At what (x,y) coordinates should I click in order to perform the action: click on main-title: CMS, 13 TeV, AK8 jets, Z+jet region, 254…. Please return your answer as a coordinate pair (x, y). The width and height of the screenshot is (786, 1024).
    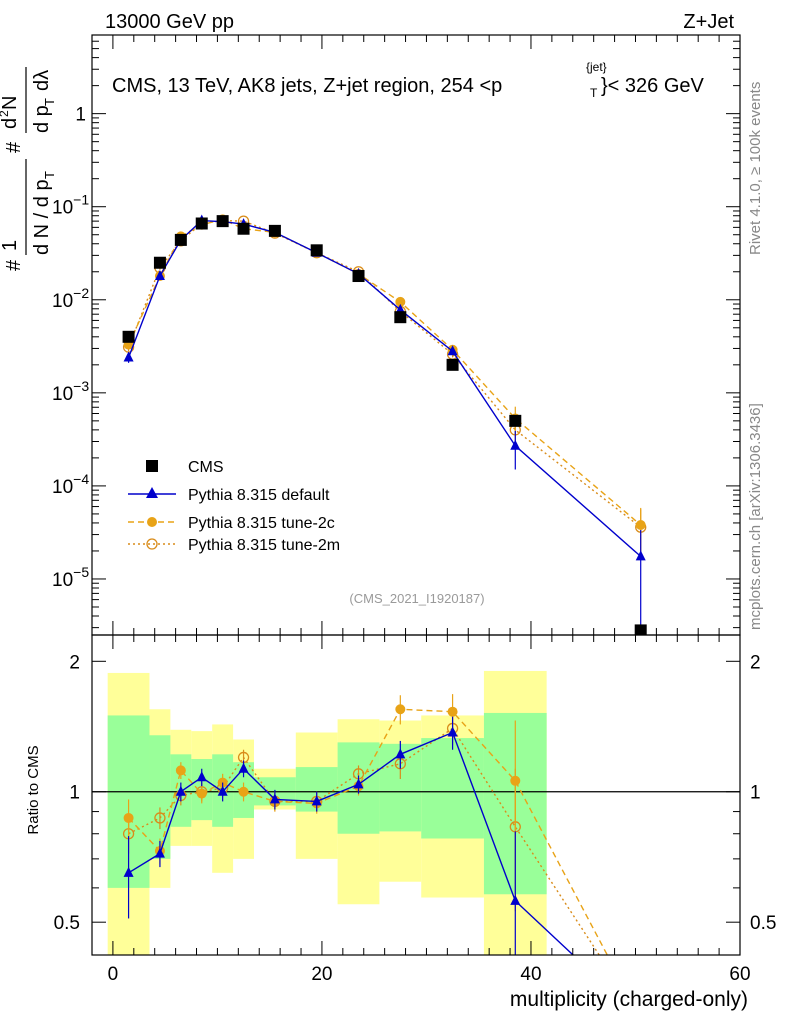
    Looking at the image, I should click on (307, 86).